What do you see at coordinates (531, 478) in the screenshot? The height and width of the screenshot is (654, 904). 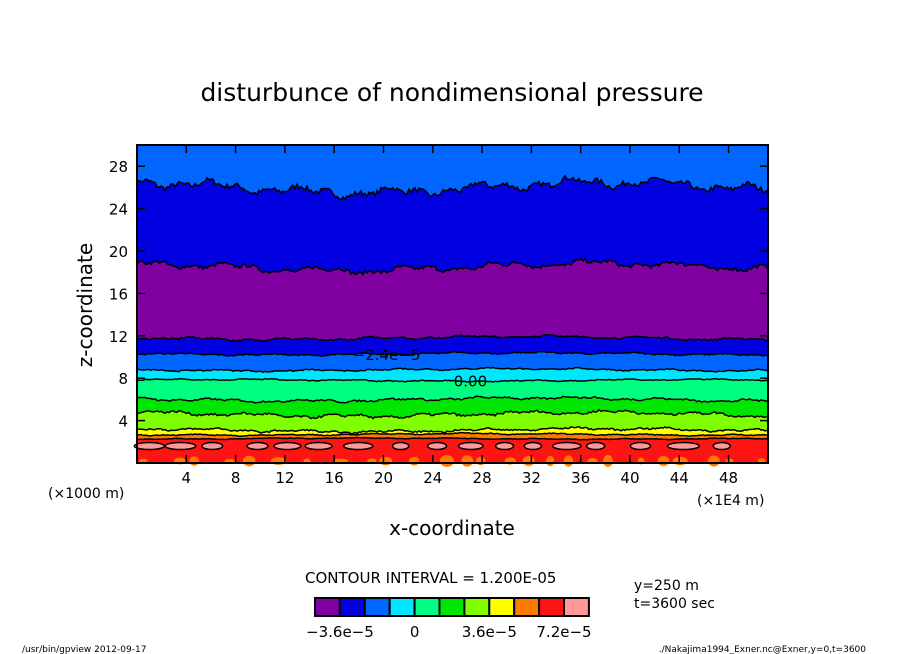 I see `x-tick-label: 32` at bounding box center [531, 478].